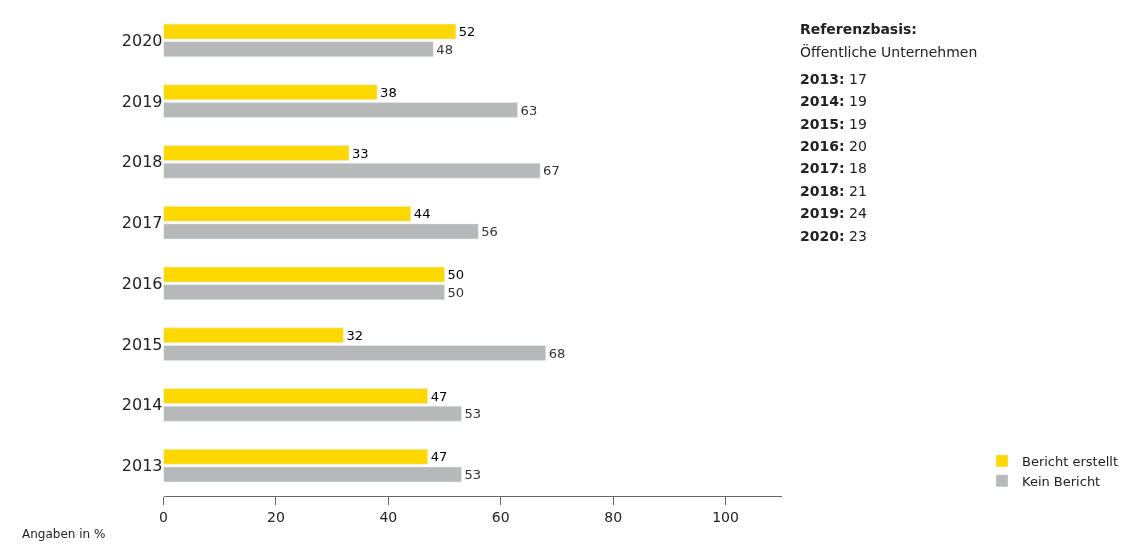  Describe the element at coordinates (422, 214) in the screenshot. I see `data-label: 44` at that location.